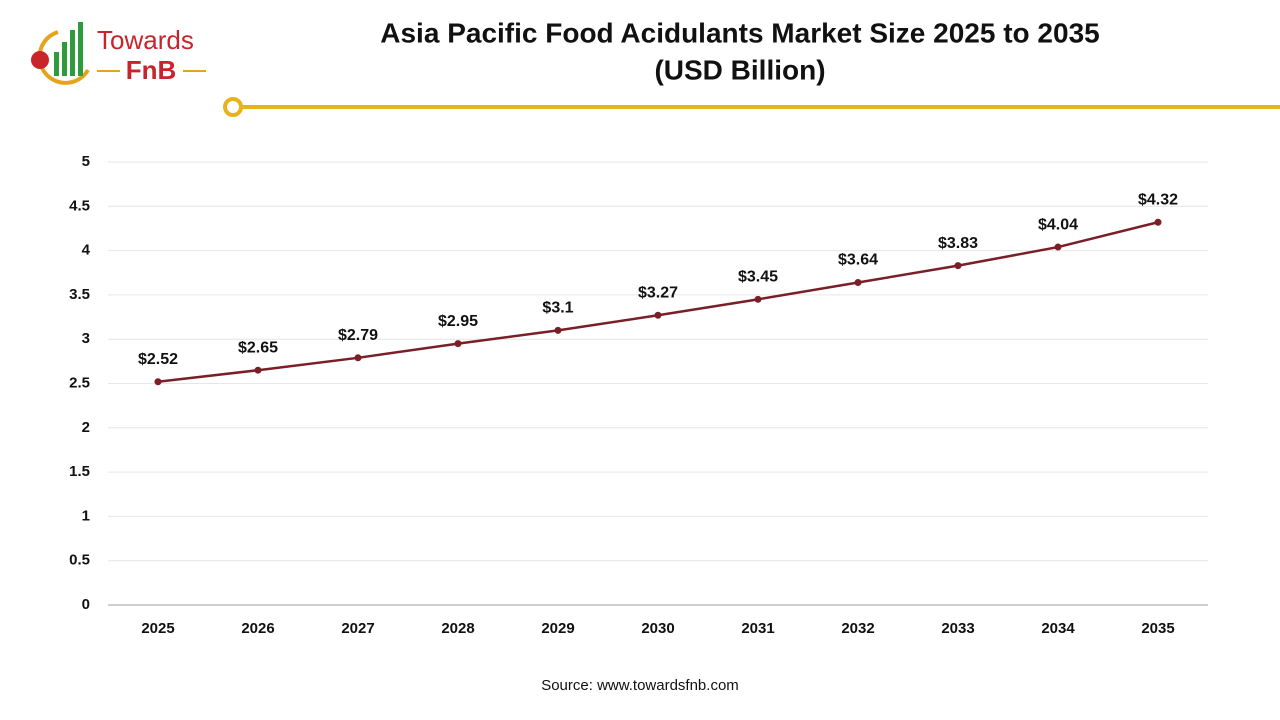 This screenshot has width=1280, height=720. I want to click on logo: Towards FnB, so click(118, 53).